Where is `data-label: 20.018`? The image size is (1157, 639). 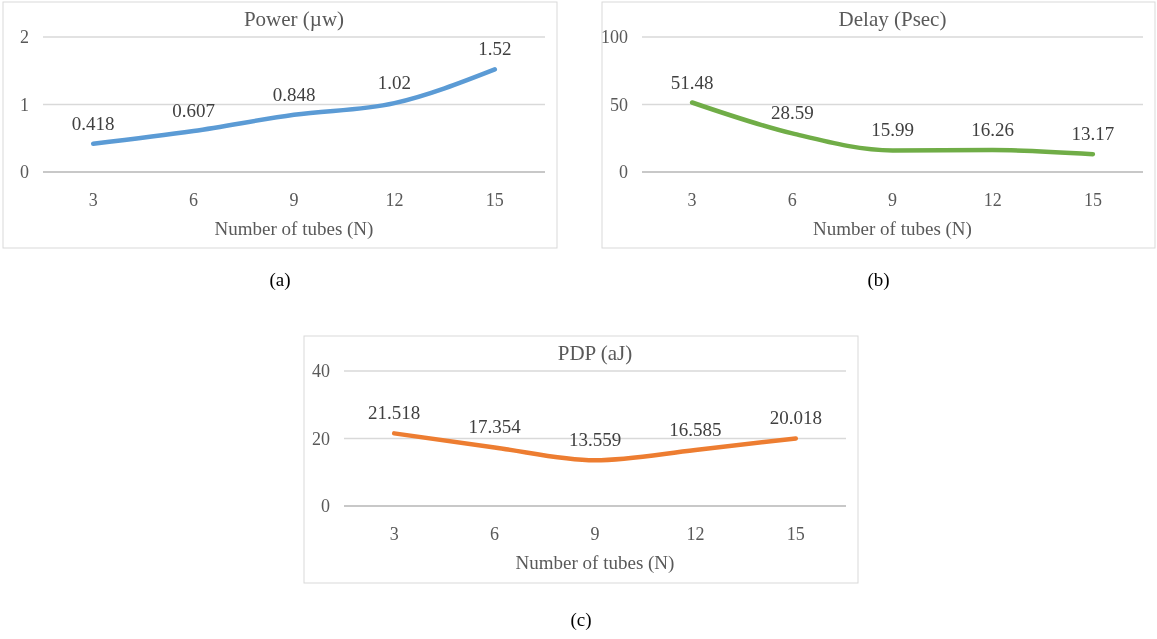 data-label: 20.018 is located at coordinates (795, 418).